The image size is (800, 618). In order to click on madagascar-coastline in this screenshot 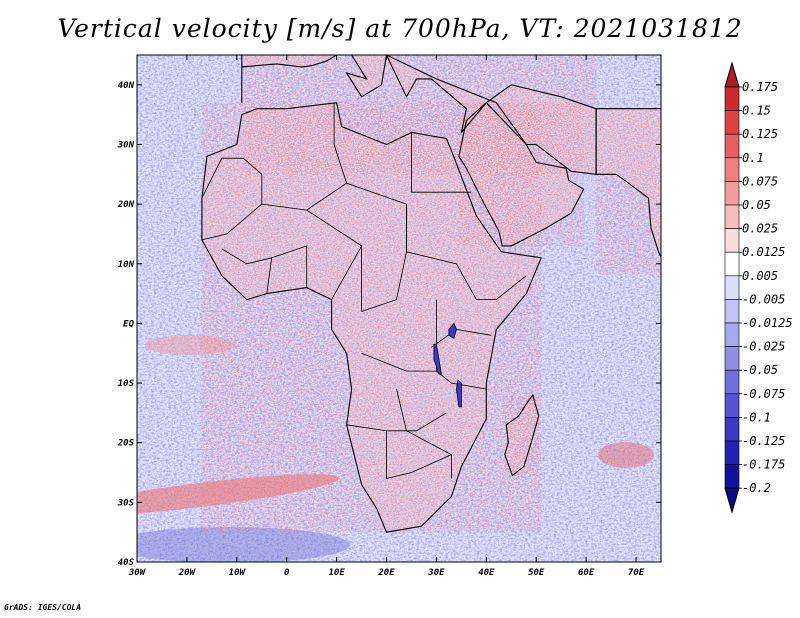, I will do `click(522, 435)`.